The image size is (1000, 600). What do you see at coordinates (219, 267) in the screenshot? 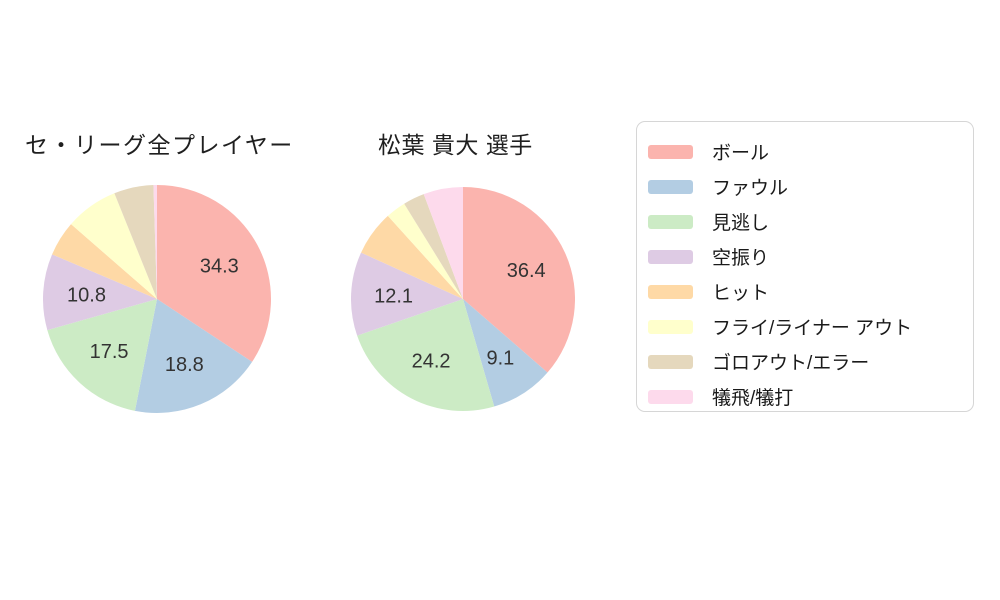
I see `pie-slice-label: 34.3` at bounding box center [219, 267].